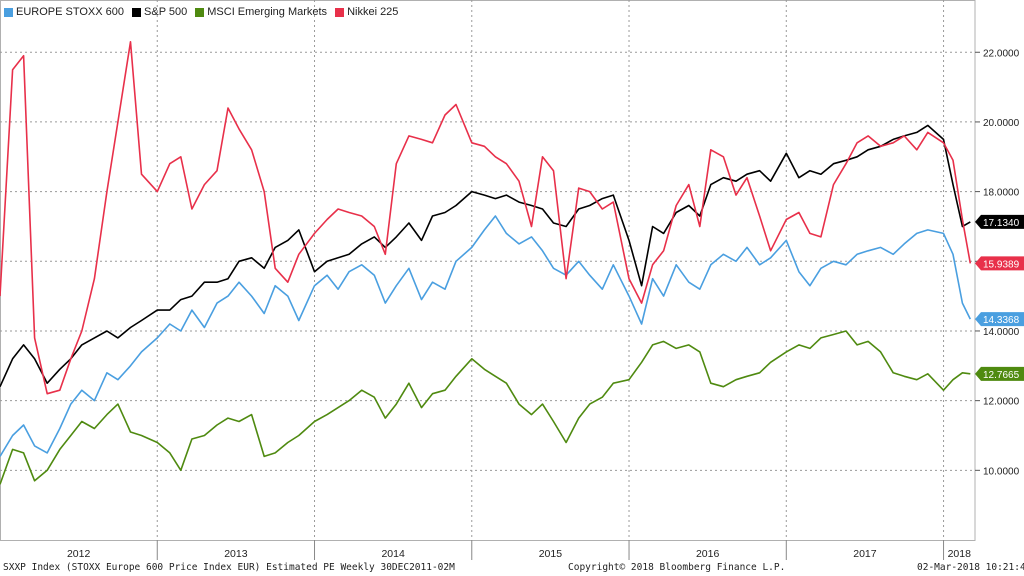 Image resolution: width=1024 pixels, height=576 pixels. What do you see at coordinates (1001, 332) in the screenshot?
I see `y-tick-label-2: 14.0000` at bounding box center [1001, 332].